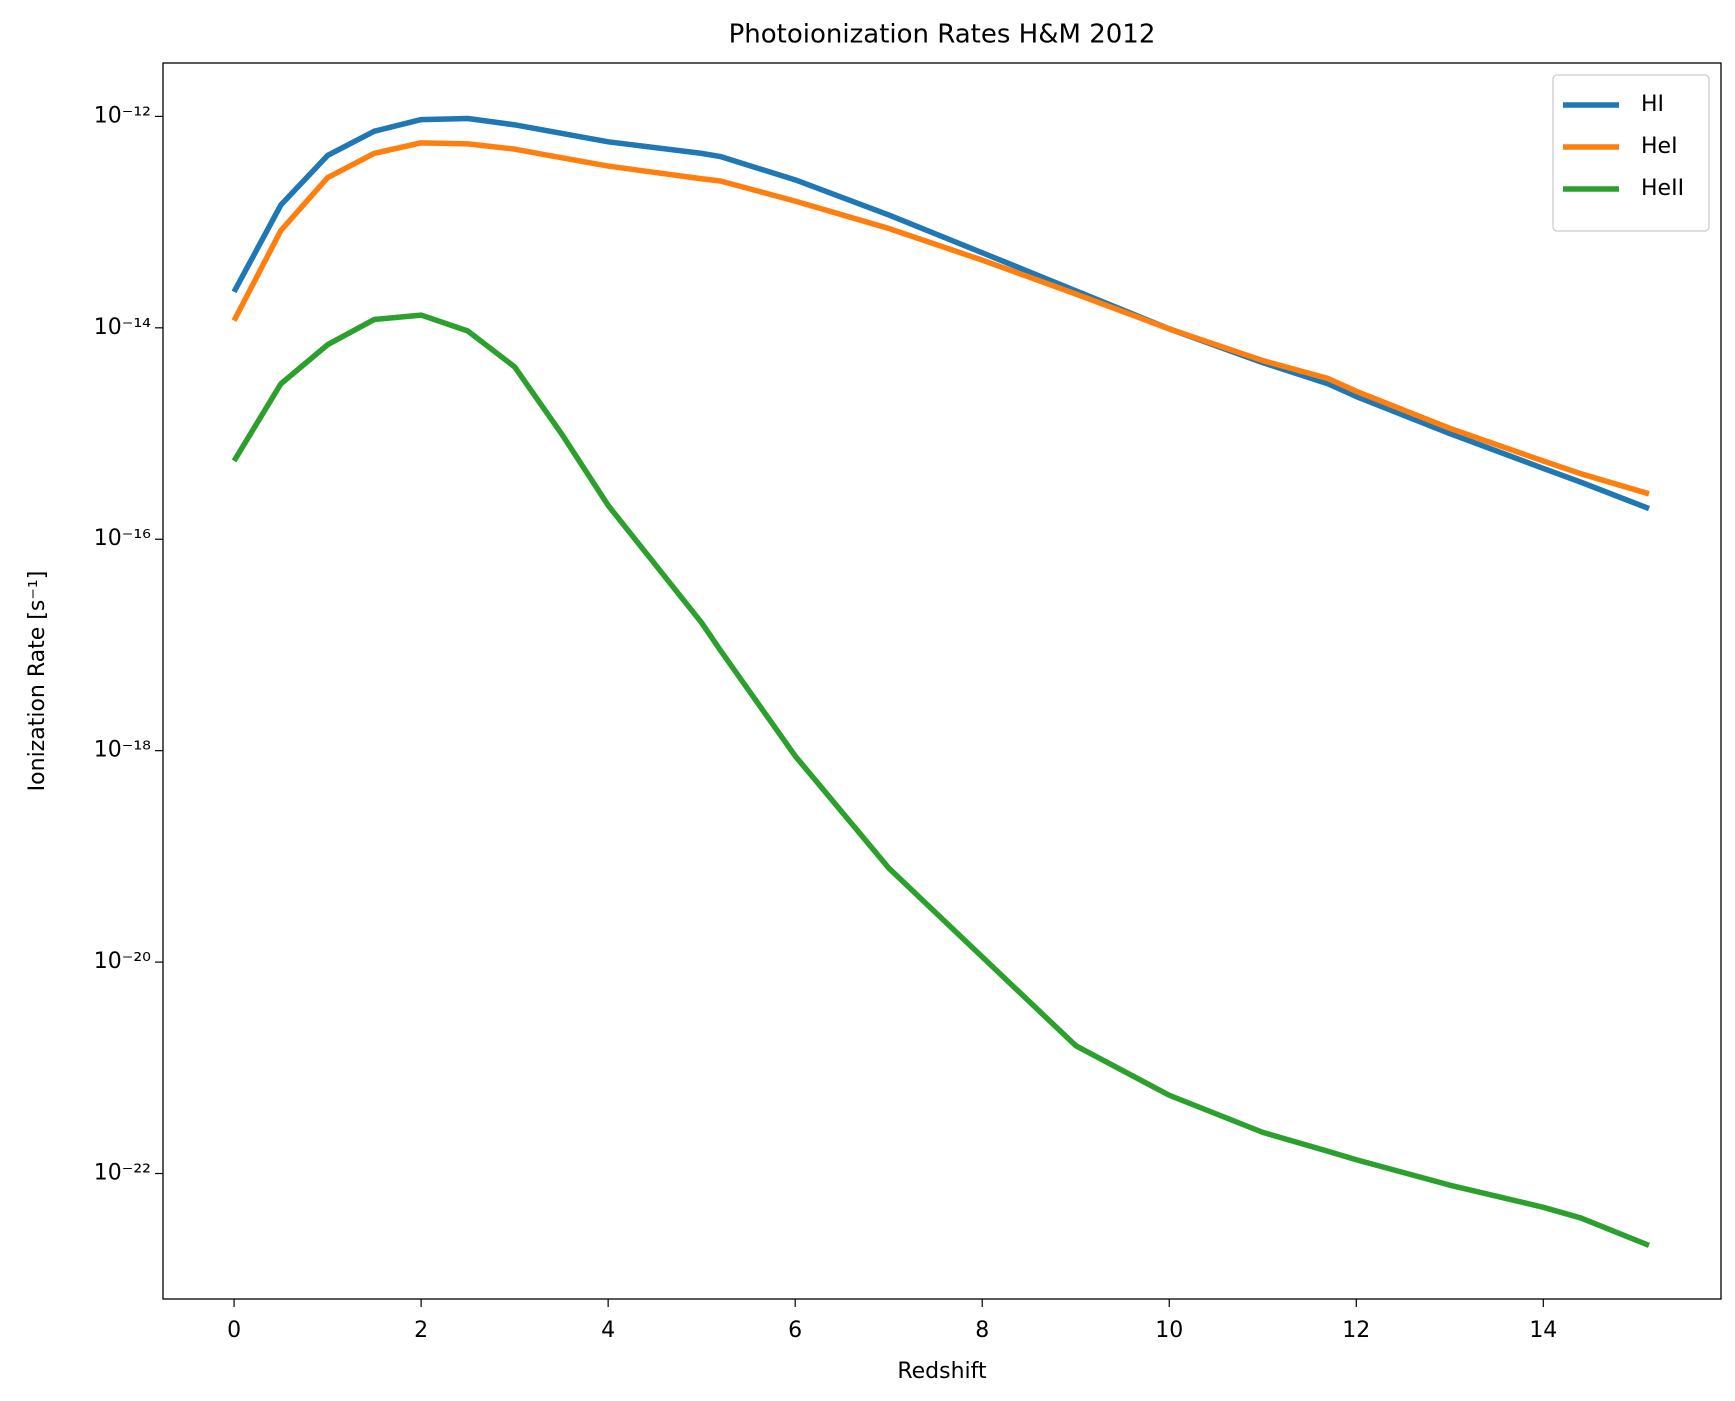  I want to click on legend-label: HeI, so click(1659, 146).